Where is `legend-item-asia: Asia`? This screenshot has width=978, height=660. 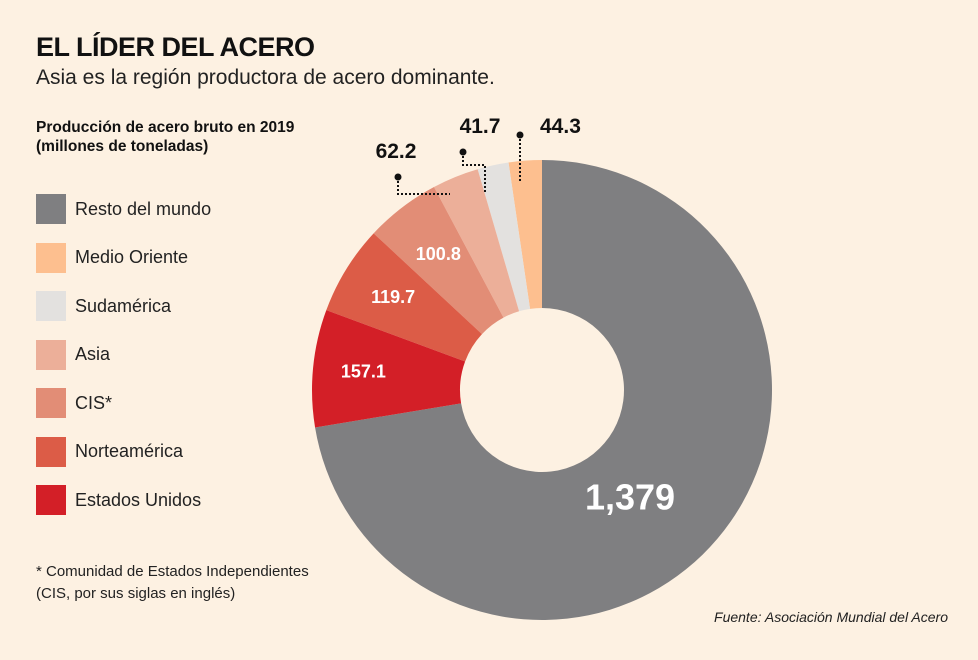 legend-item-asia: Asia is located at coordinates (123, 355).